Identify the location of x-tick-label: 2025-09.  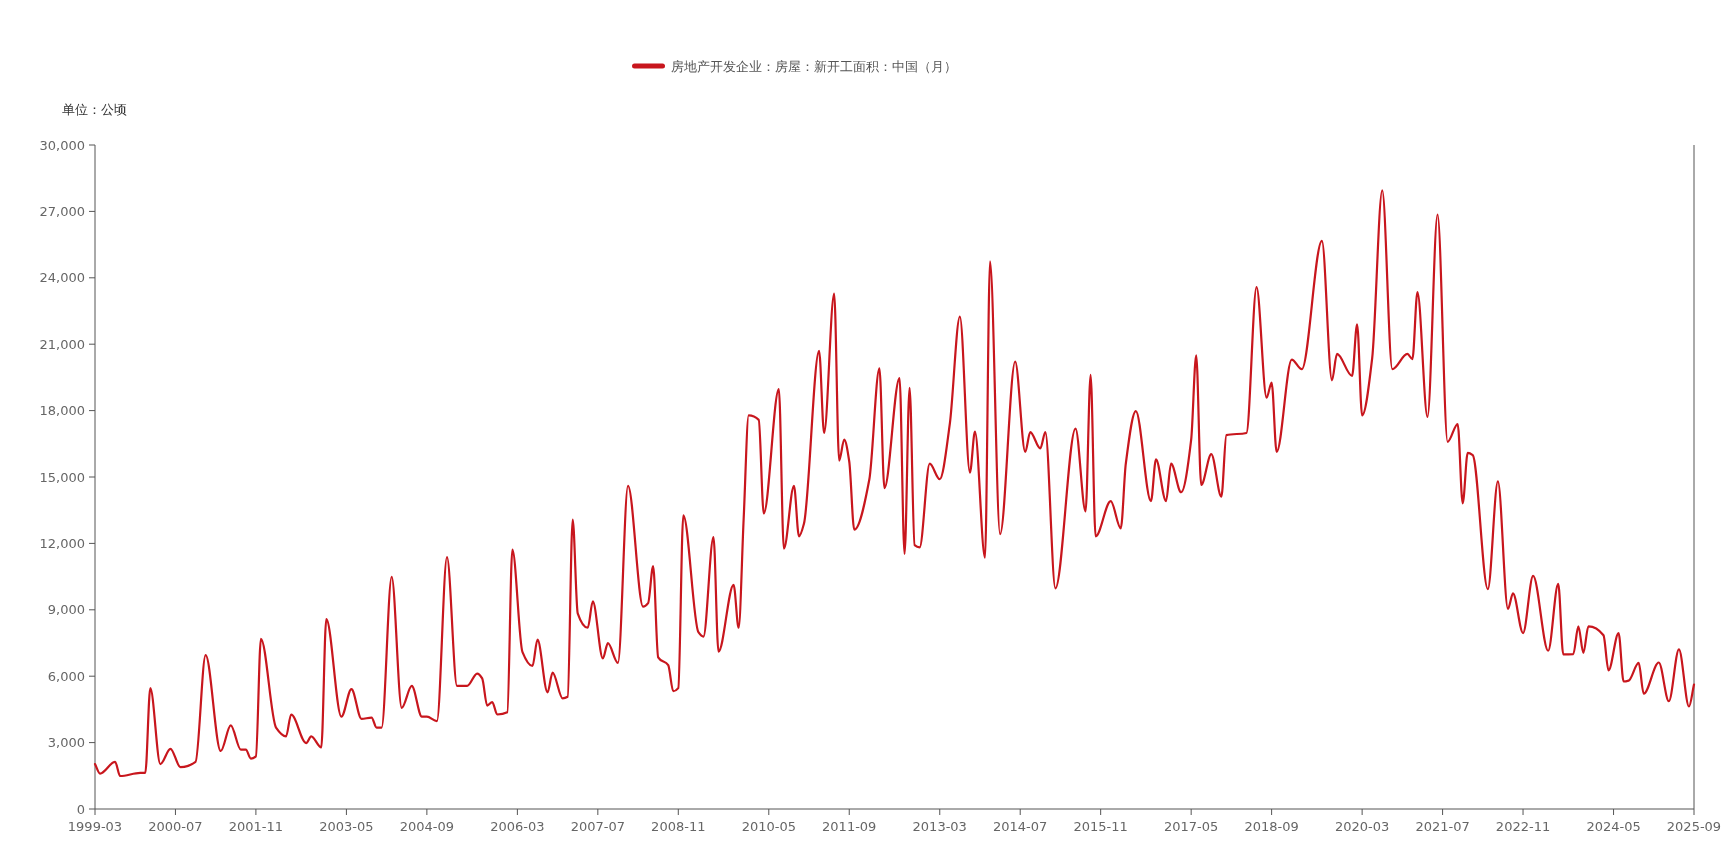
(1694, 826).